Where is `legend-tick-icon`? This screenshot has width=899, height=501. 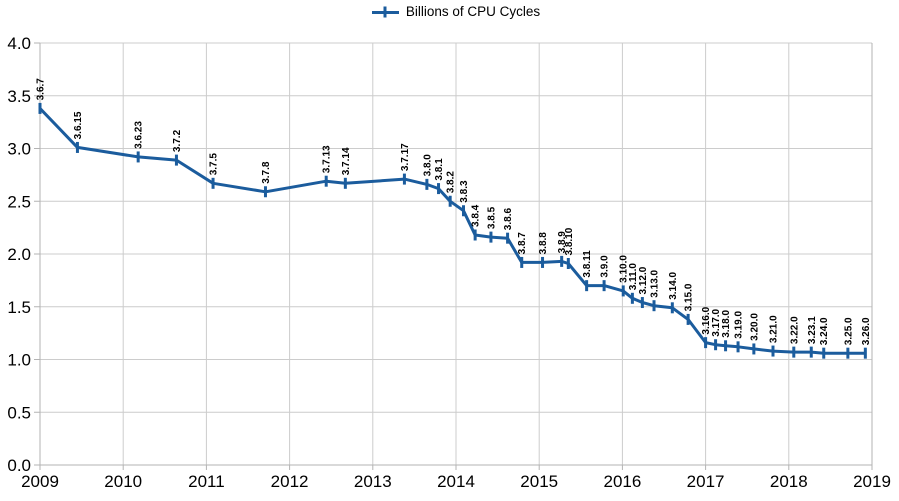
legend-tick-icon is located at coordinates (385, 12).